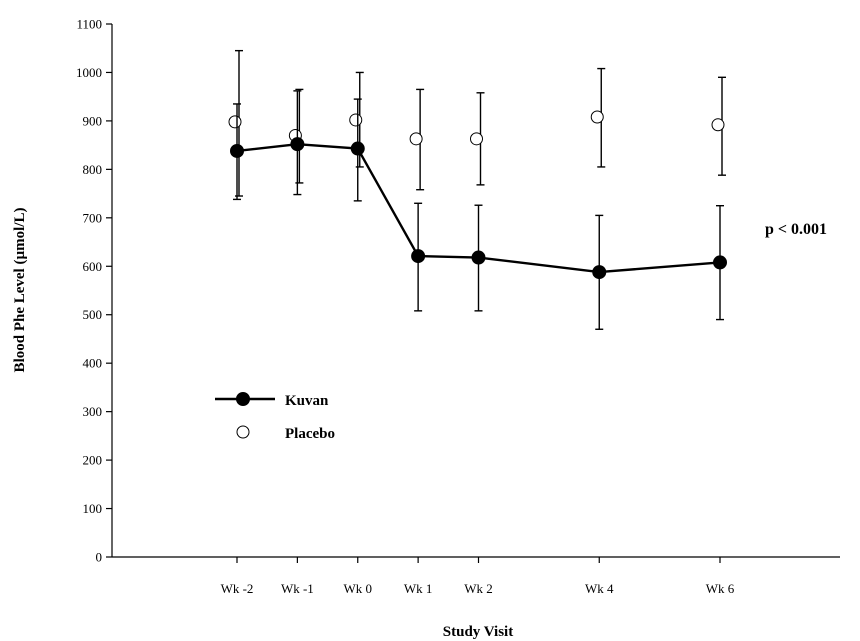  What do you see at coordinates (275, 417) in the screenshot?
I see `legend: Kuvan Placebo` at bounding box center [275, 417].